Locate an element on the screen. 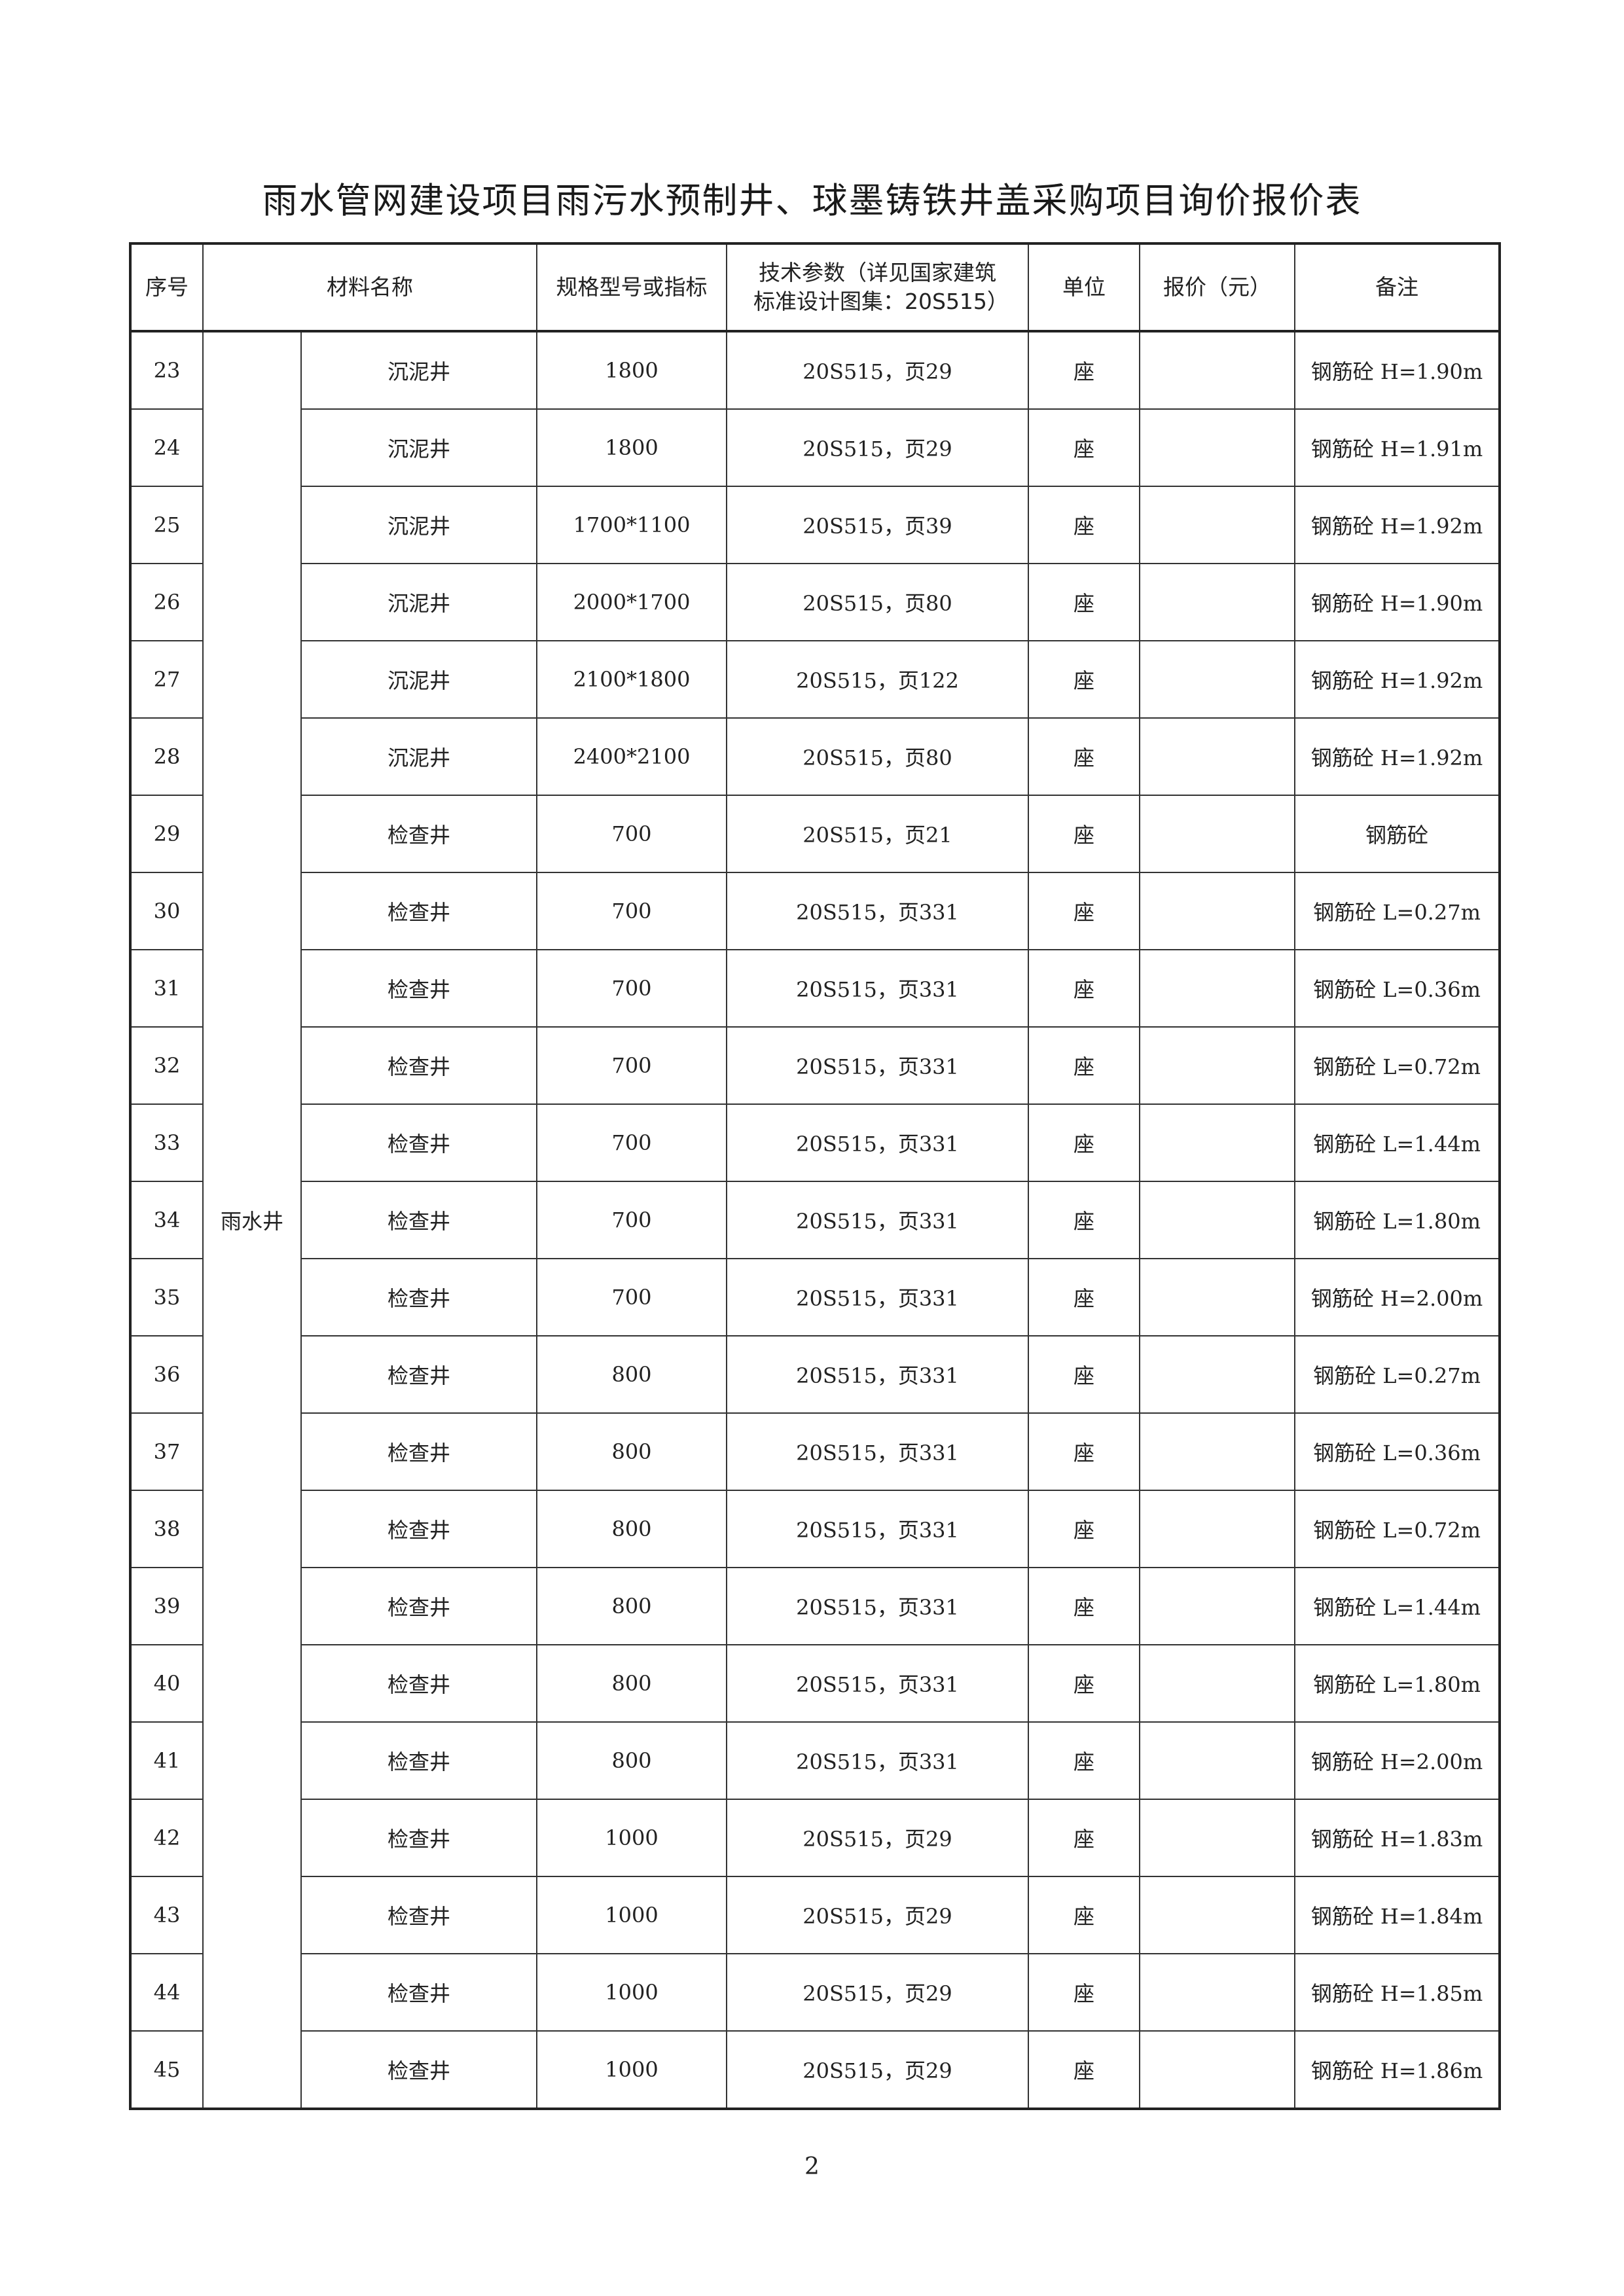 This screenshot has width=1624, height=2296. document-title: 雨水管网建设项目雨污水预制井、球墨铸铁井盖采购项目询价报价表 is located at coordinates (812, 200).